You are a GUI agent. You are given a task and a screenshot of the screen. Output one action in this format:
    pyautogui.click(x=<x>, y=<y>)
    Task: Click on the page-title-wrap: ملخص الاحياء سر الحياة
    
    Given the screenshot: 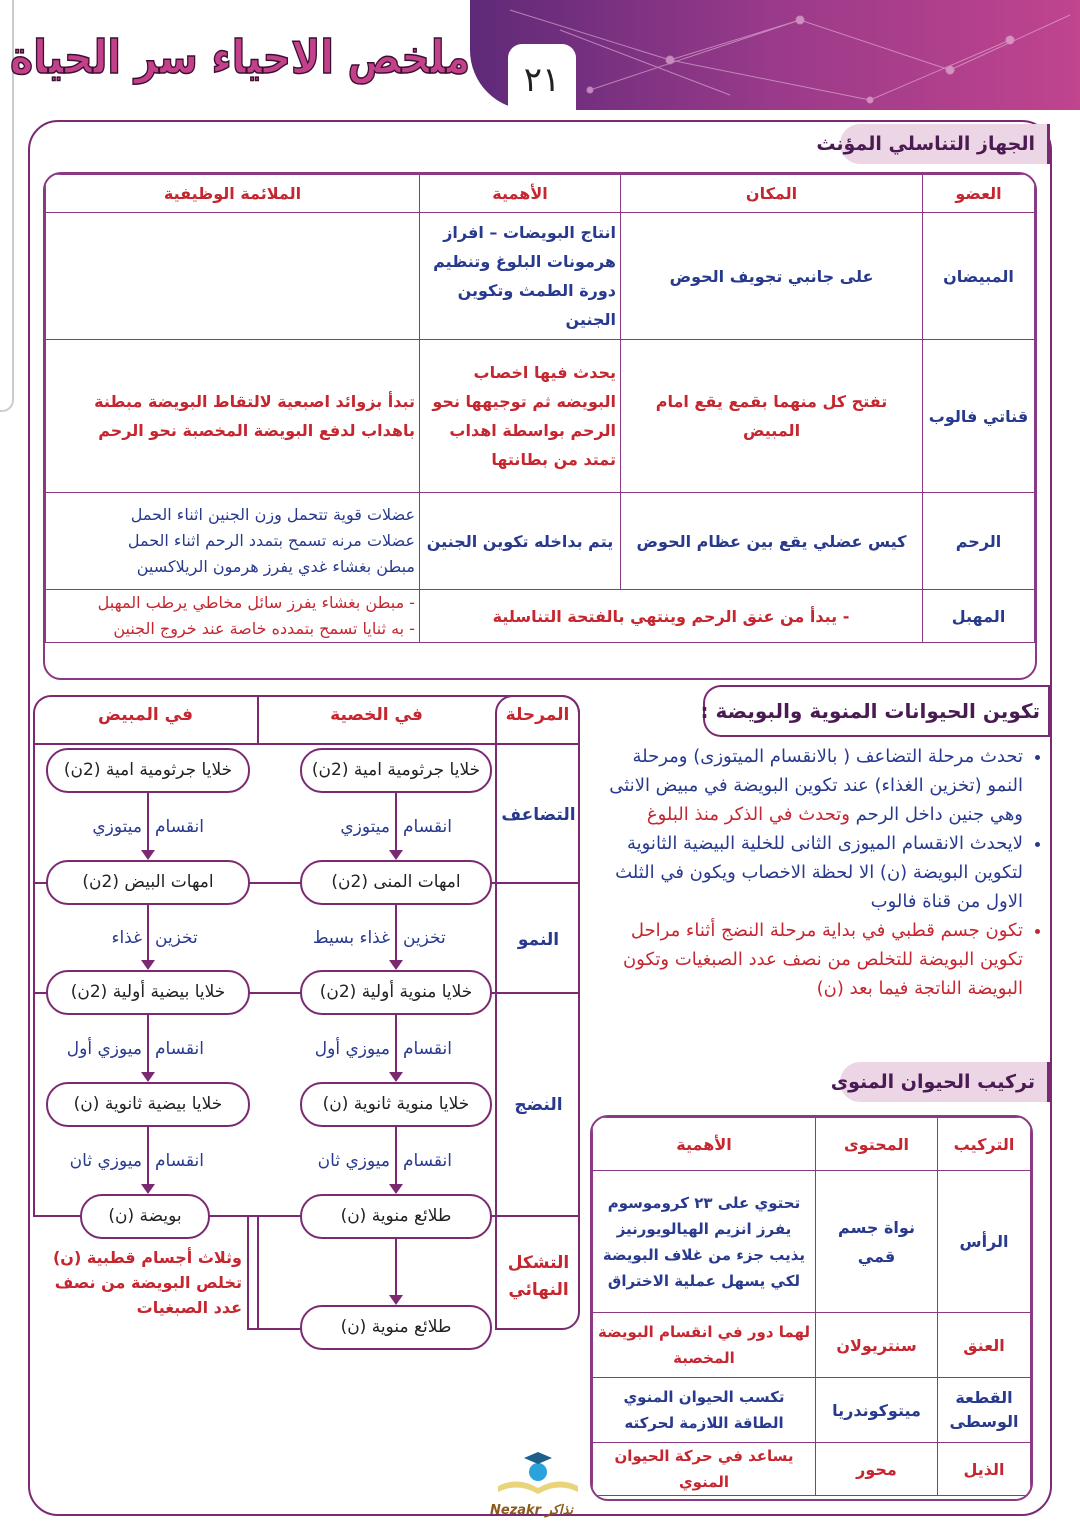 What is the action you would take?
    pyautogui.click(x=239, y=57)
    